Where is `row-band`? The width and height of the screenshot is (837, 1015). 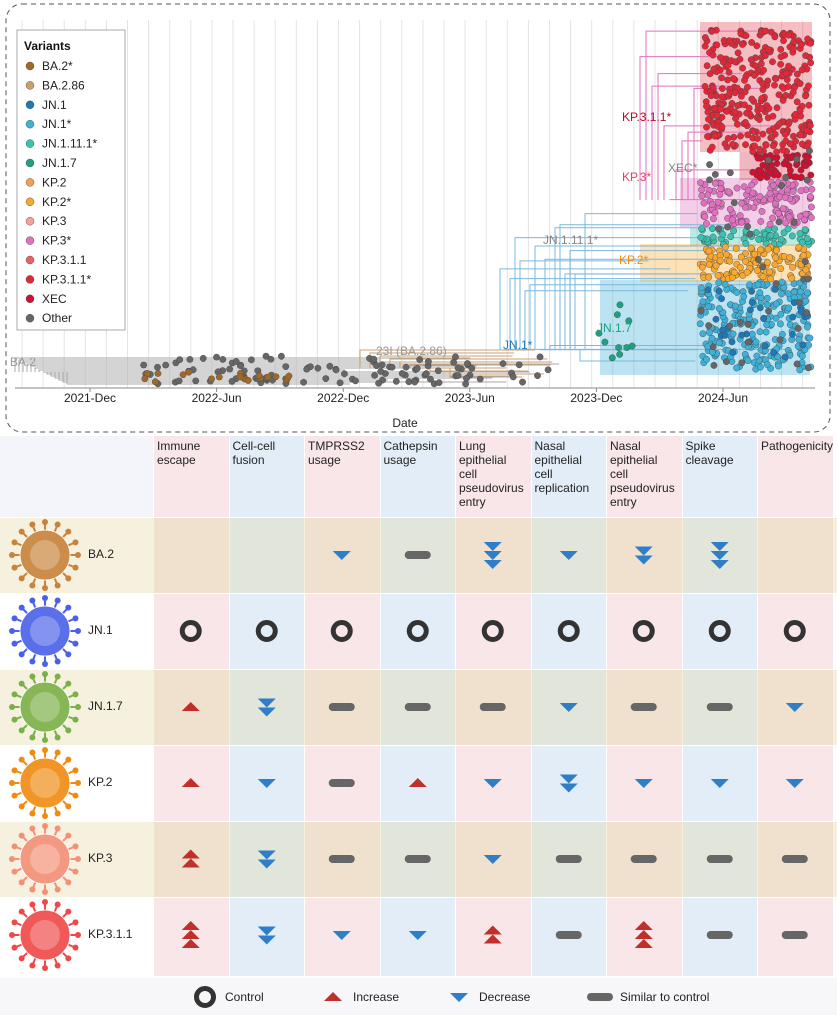 row-band is located at coordinates (418, 631).